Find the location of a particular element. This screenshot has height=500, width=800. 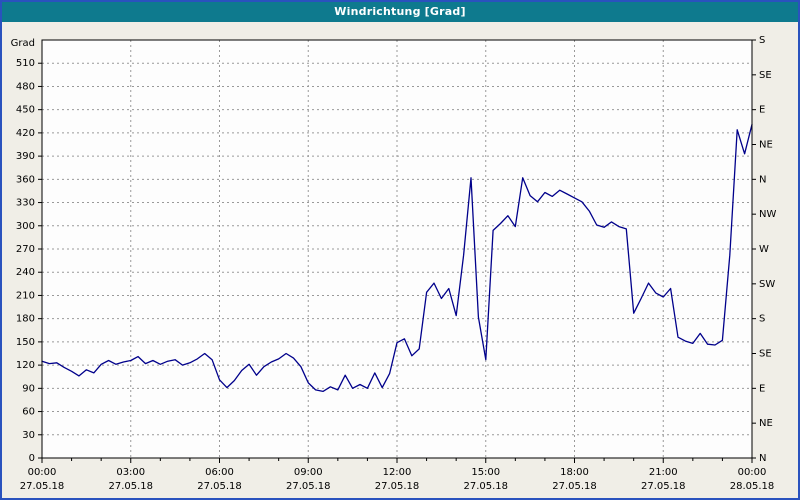

svg-text: 90 is located at coordinates (28, 388).